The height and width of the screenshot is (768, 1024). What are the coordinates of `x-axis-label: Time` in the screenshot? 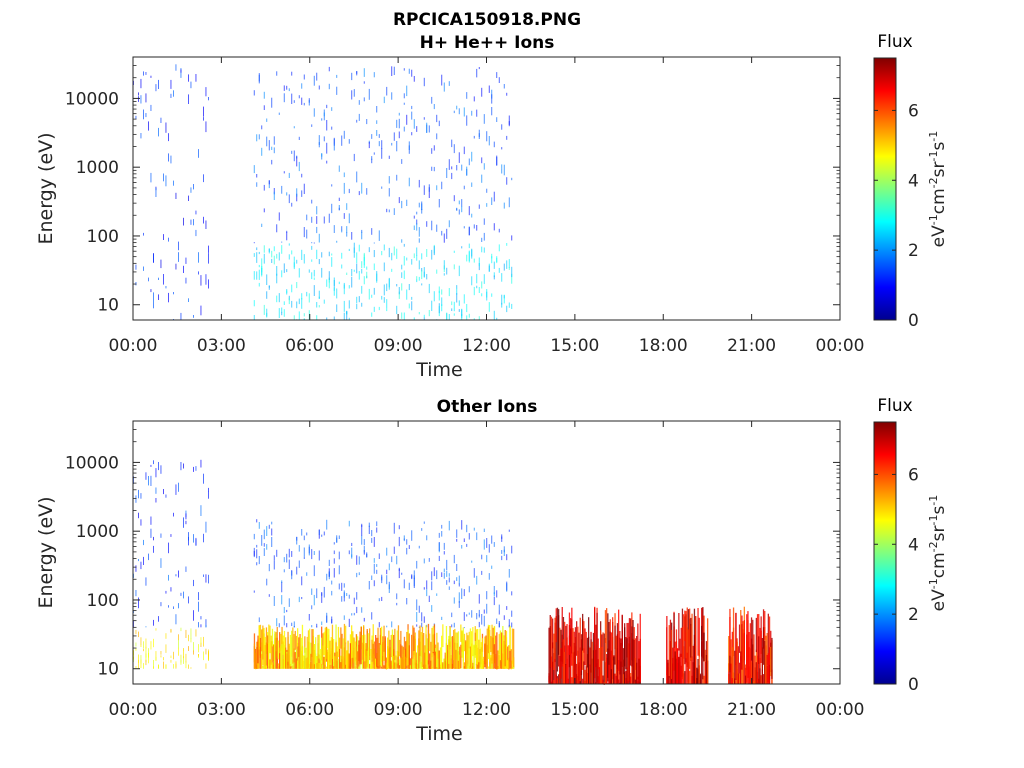 It's located at (439, 370).